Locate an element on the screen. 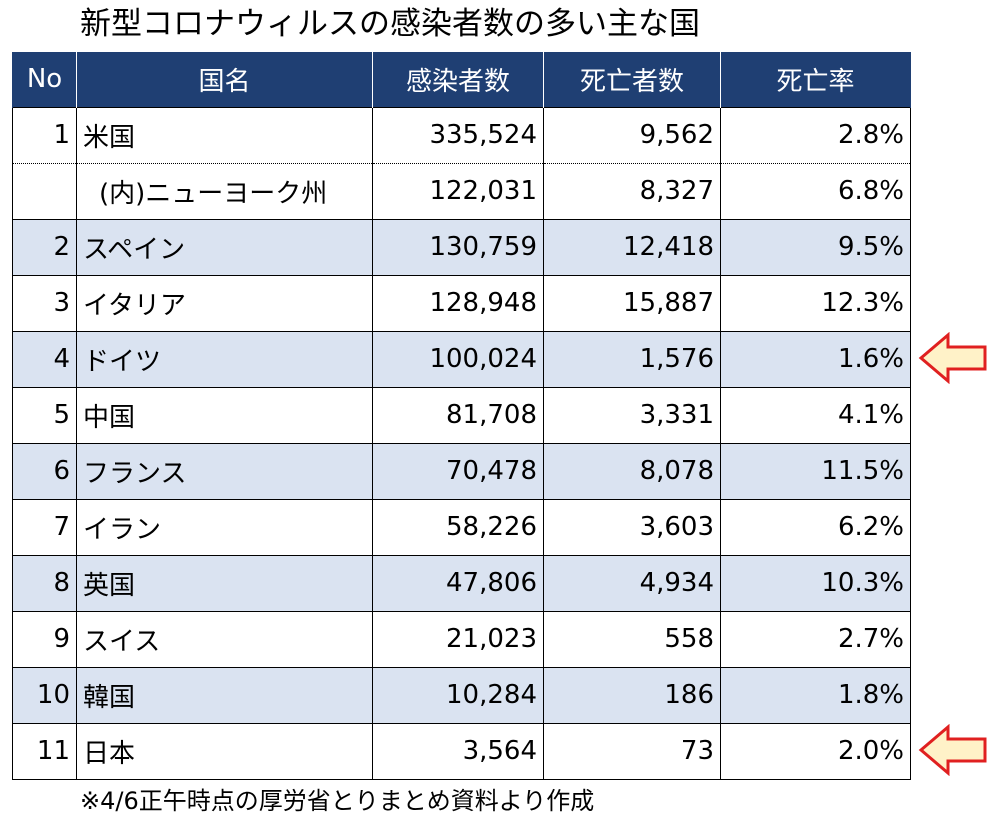  row-deaths: 558 is located at coordinates (632, 639).